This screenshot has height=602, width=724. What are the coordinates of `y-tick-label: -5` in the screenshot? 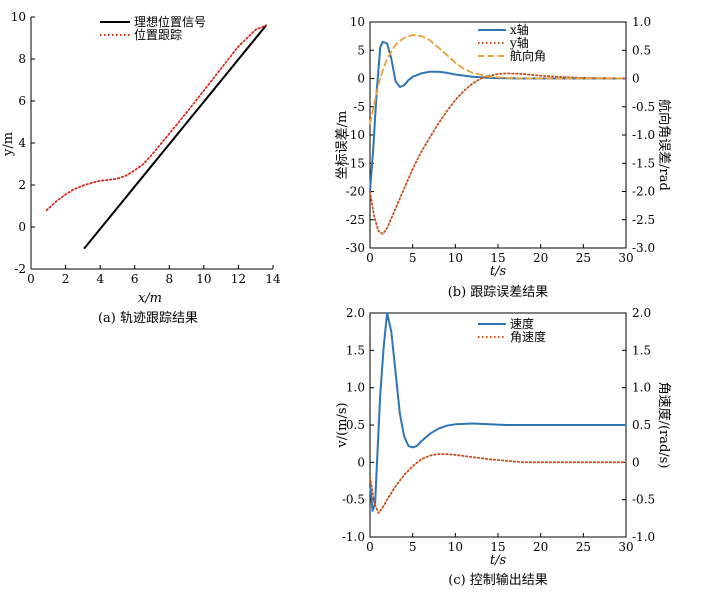 It's located at (359, 107).